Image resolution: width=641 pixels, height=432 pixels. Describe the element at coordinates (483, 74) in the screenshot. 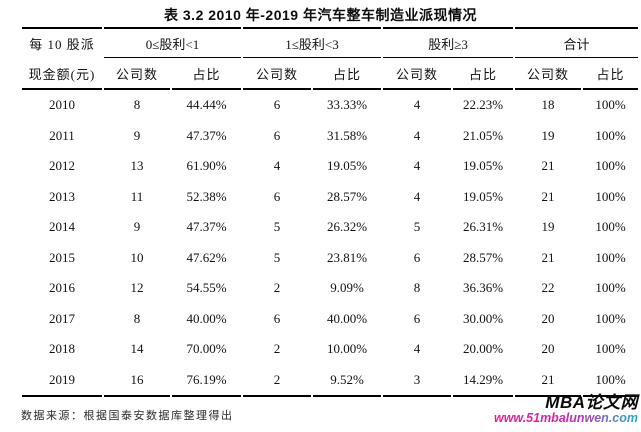

I see `col-header-ratio-2: 占比` at that location.